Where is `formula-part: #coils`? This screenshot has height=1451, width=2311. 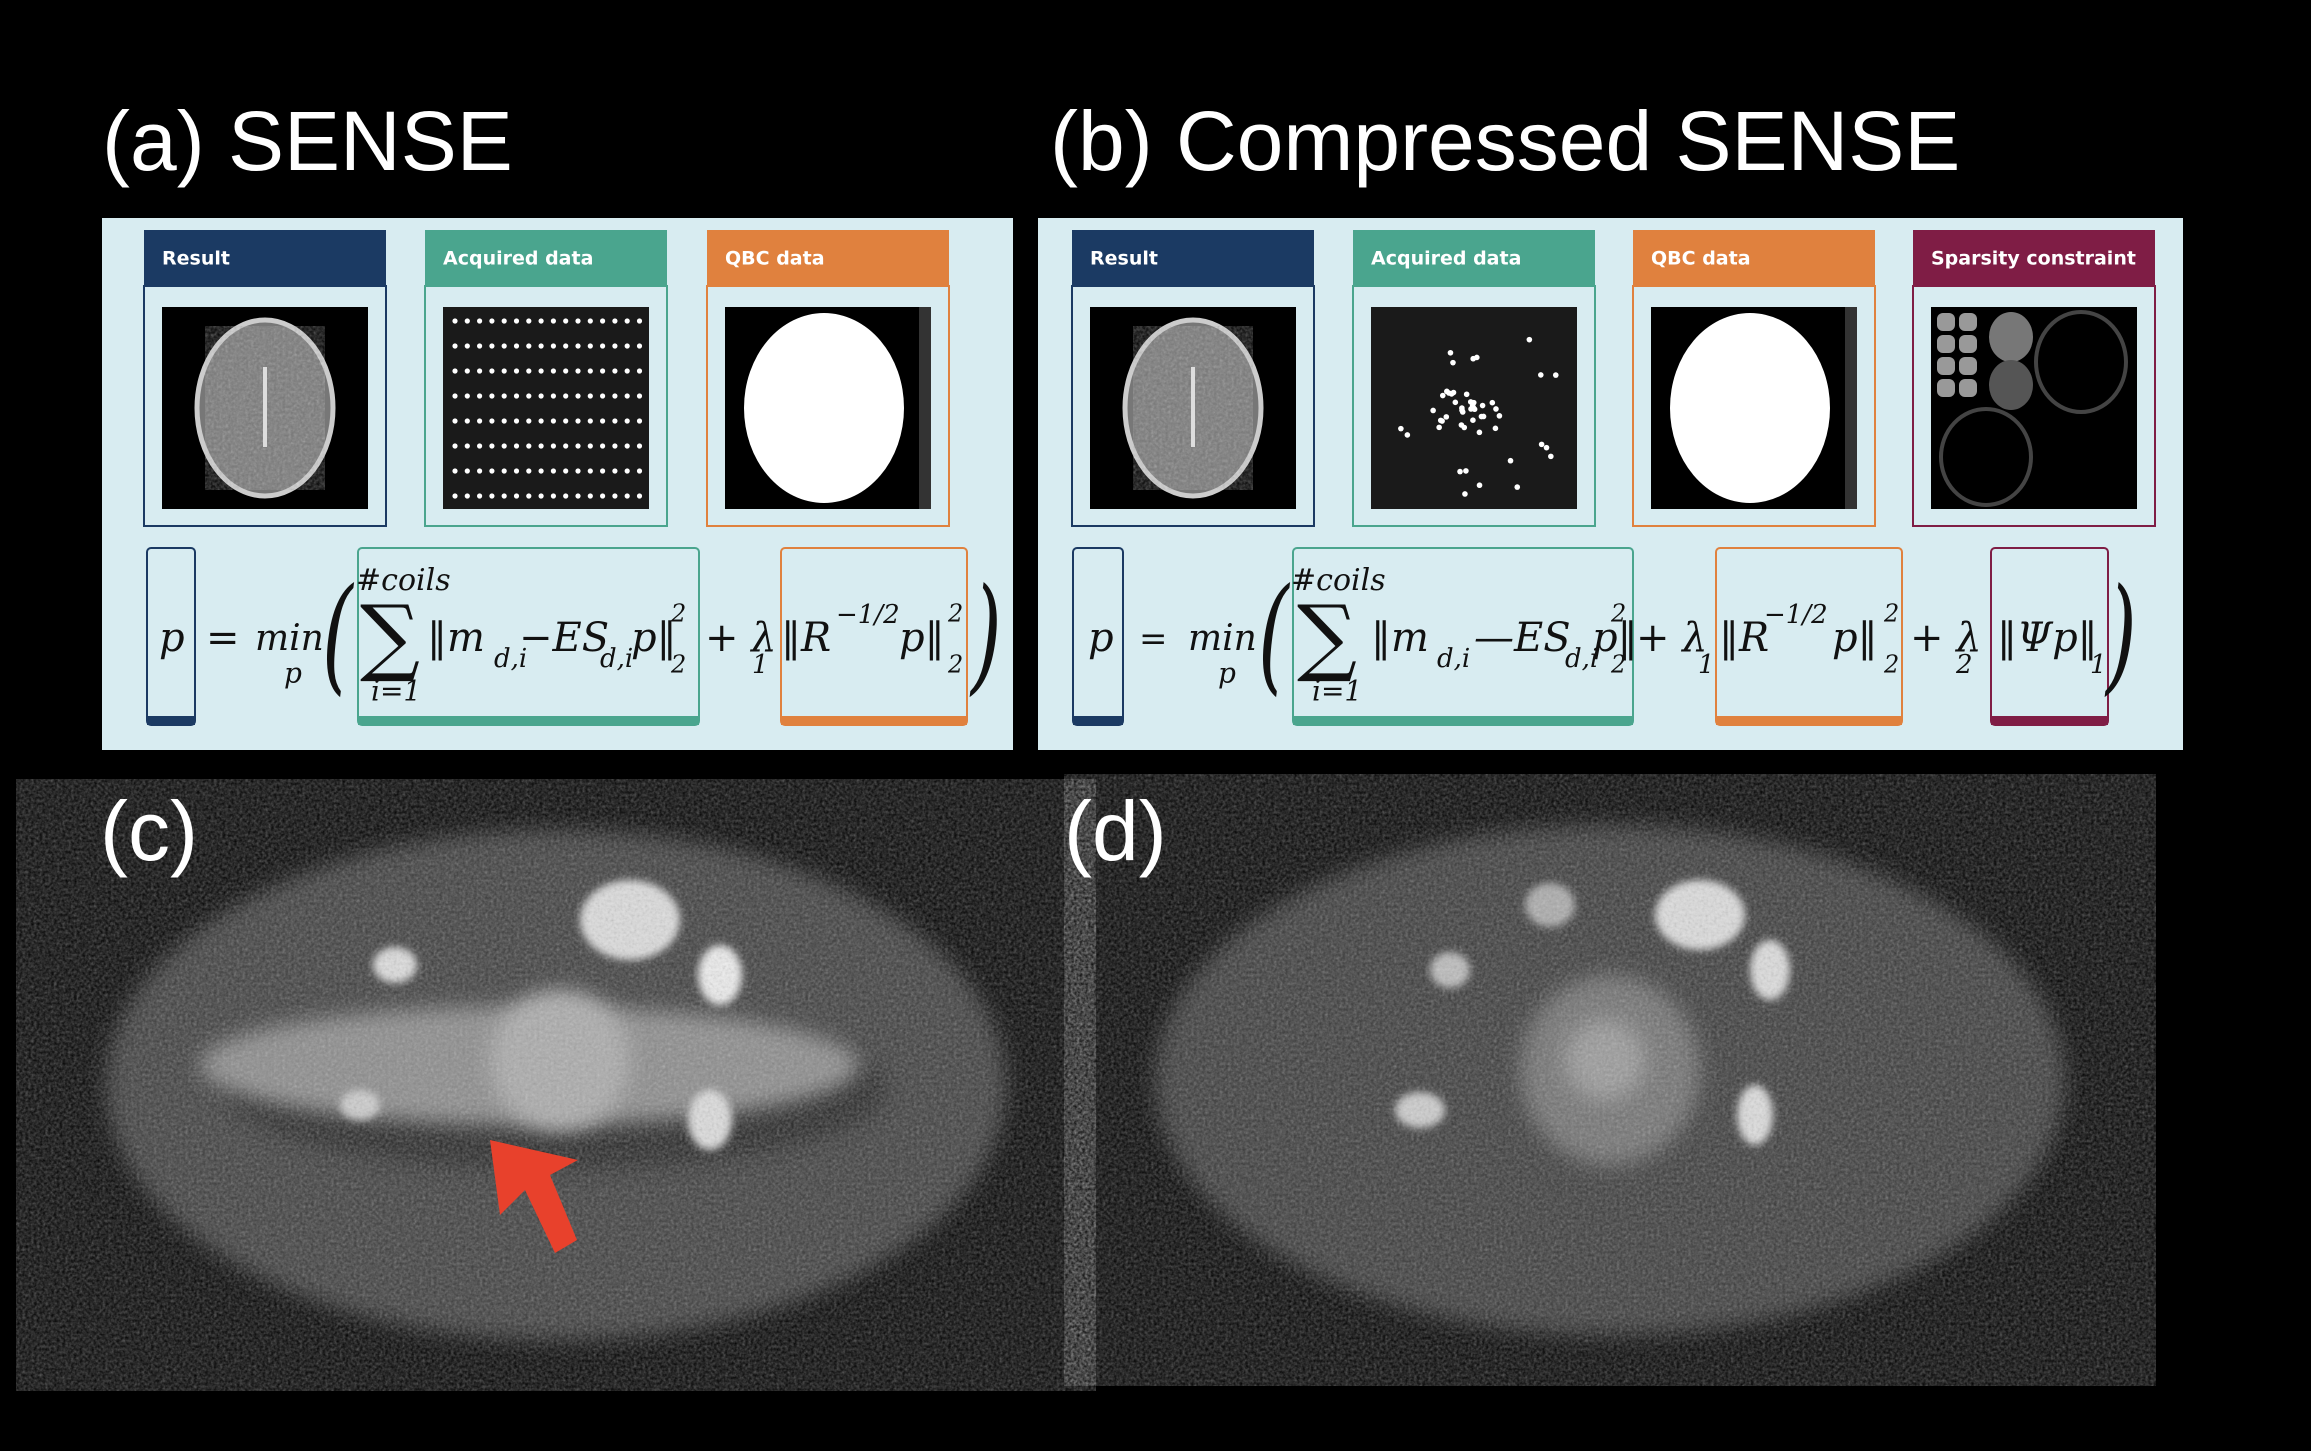
formula-part: #coils is located at coordinates (403, 580).